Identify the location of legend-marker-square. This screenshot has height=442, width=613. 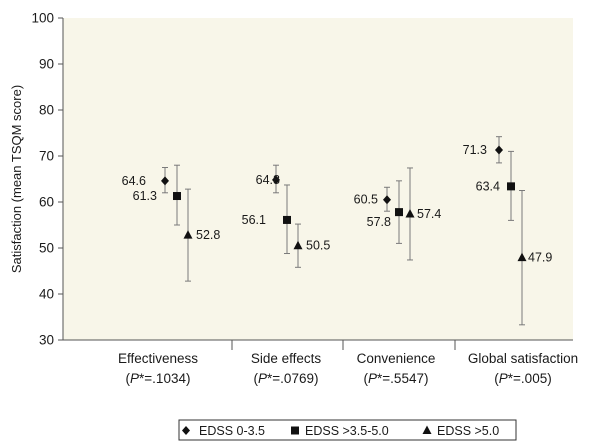
(295, 430).